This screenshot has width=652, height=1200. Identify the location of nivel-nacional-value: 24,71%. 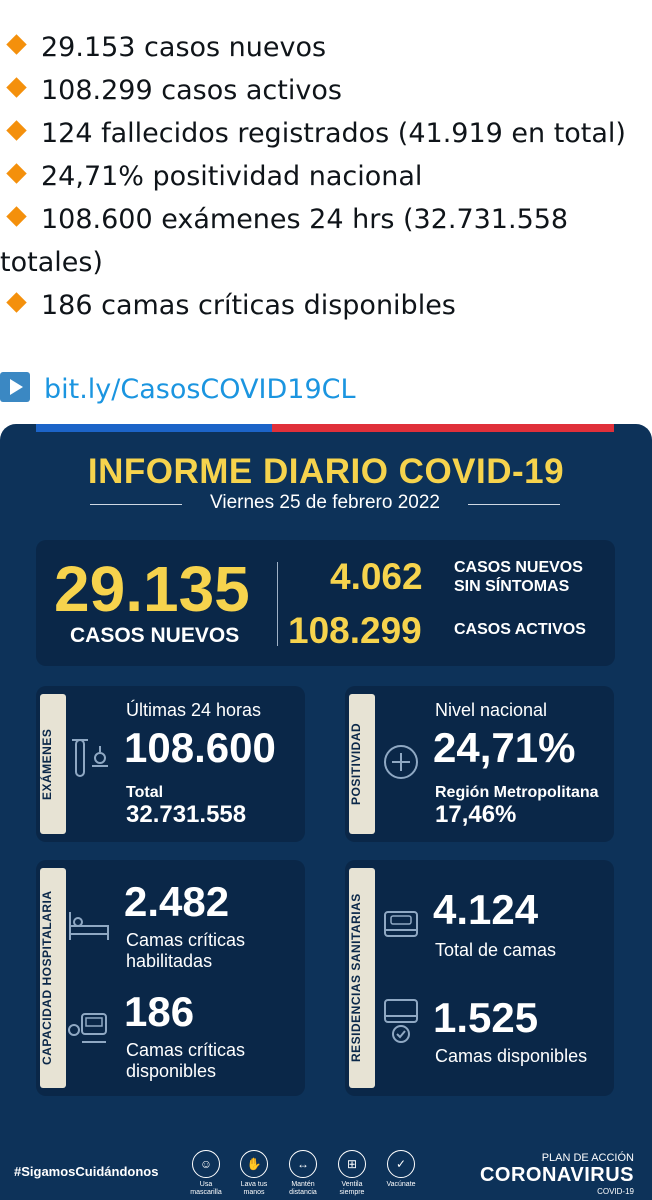
(504, 747).